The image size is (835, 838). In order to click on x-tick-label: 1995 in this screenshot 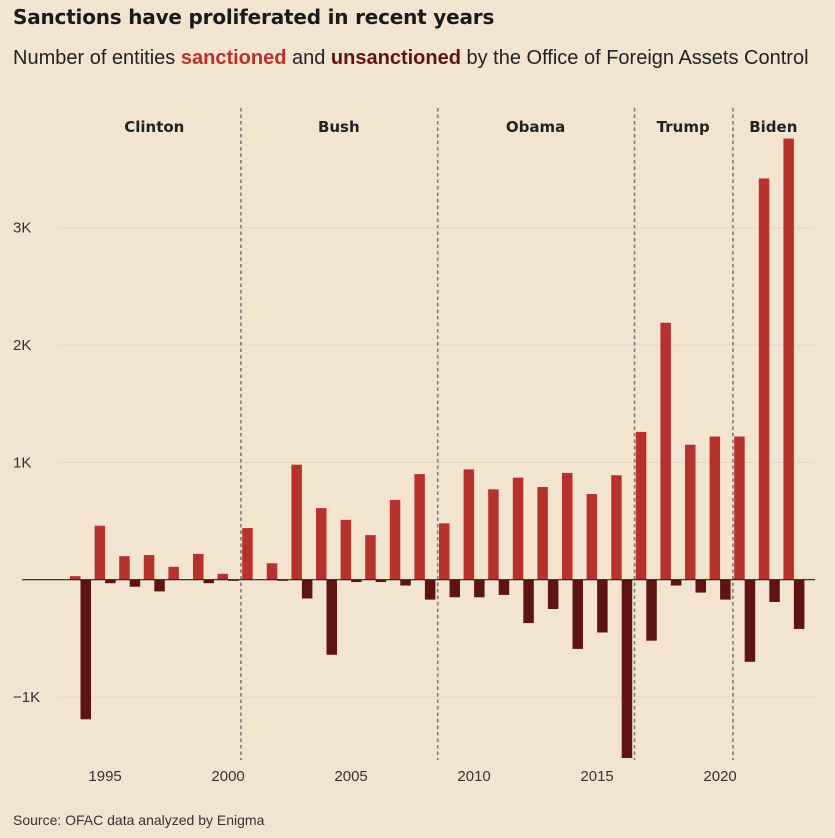, I will do `click(104, 776)`.